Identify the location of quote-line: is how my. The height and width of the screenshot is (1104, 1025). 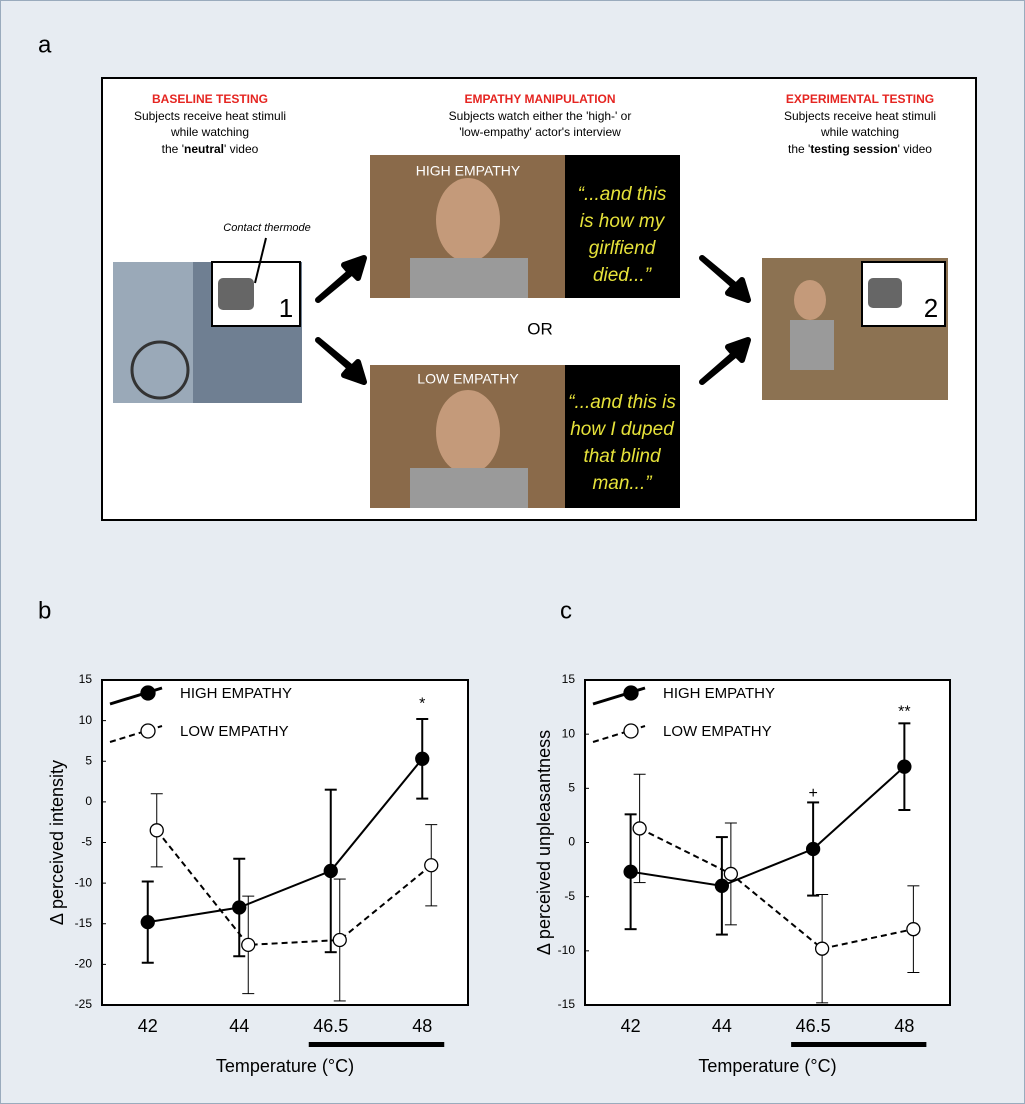
(623, 221).